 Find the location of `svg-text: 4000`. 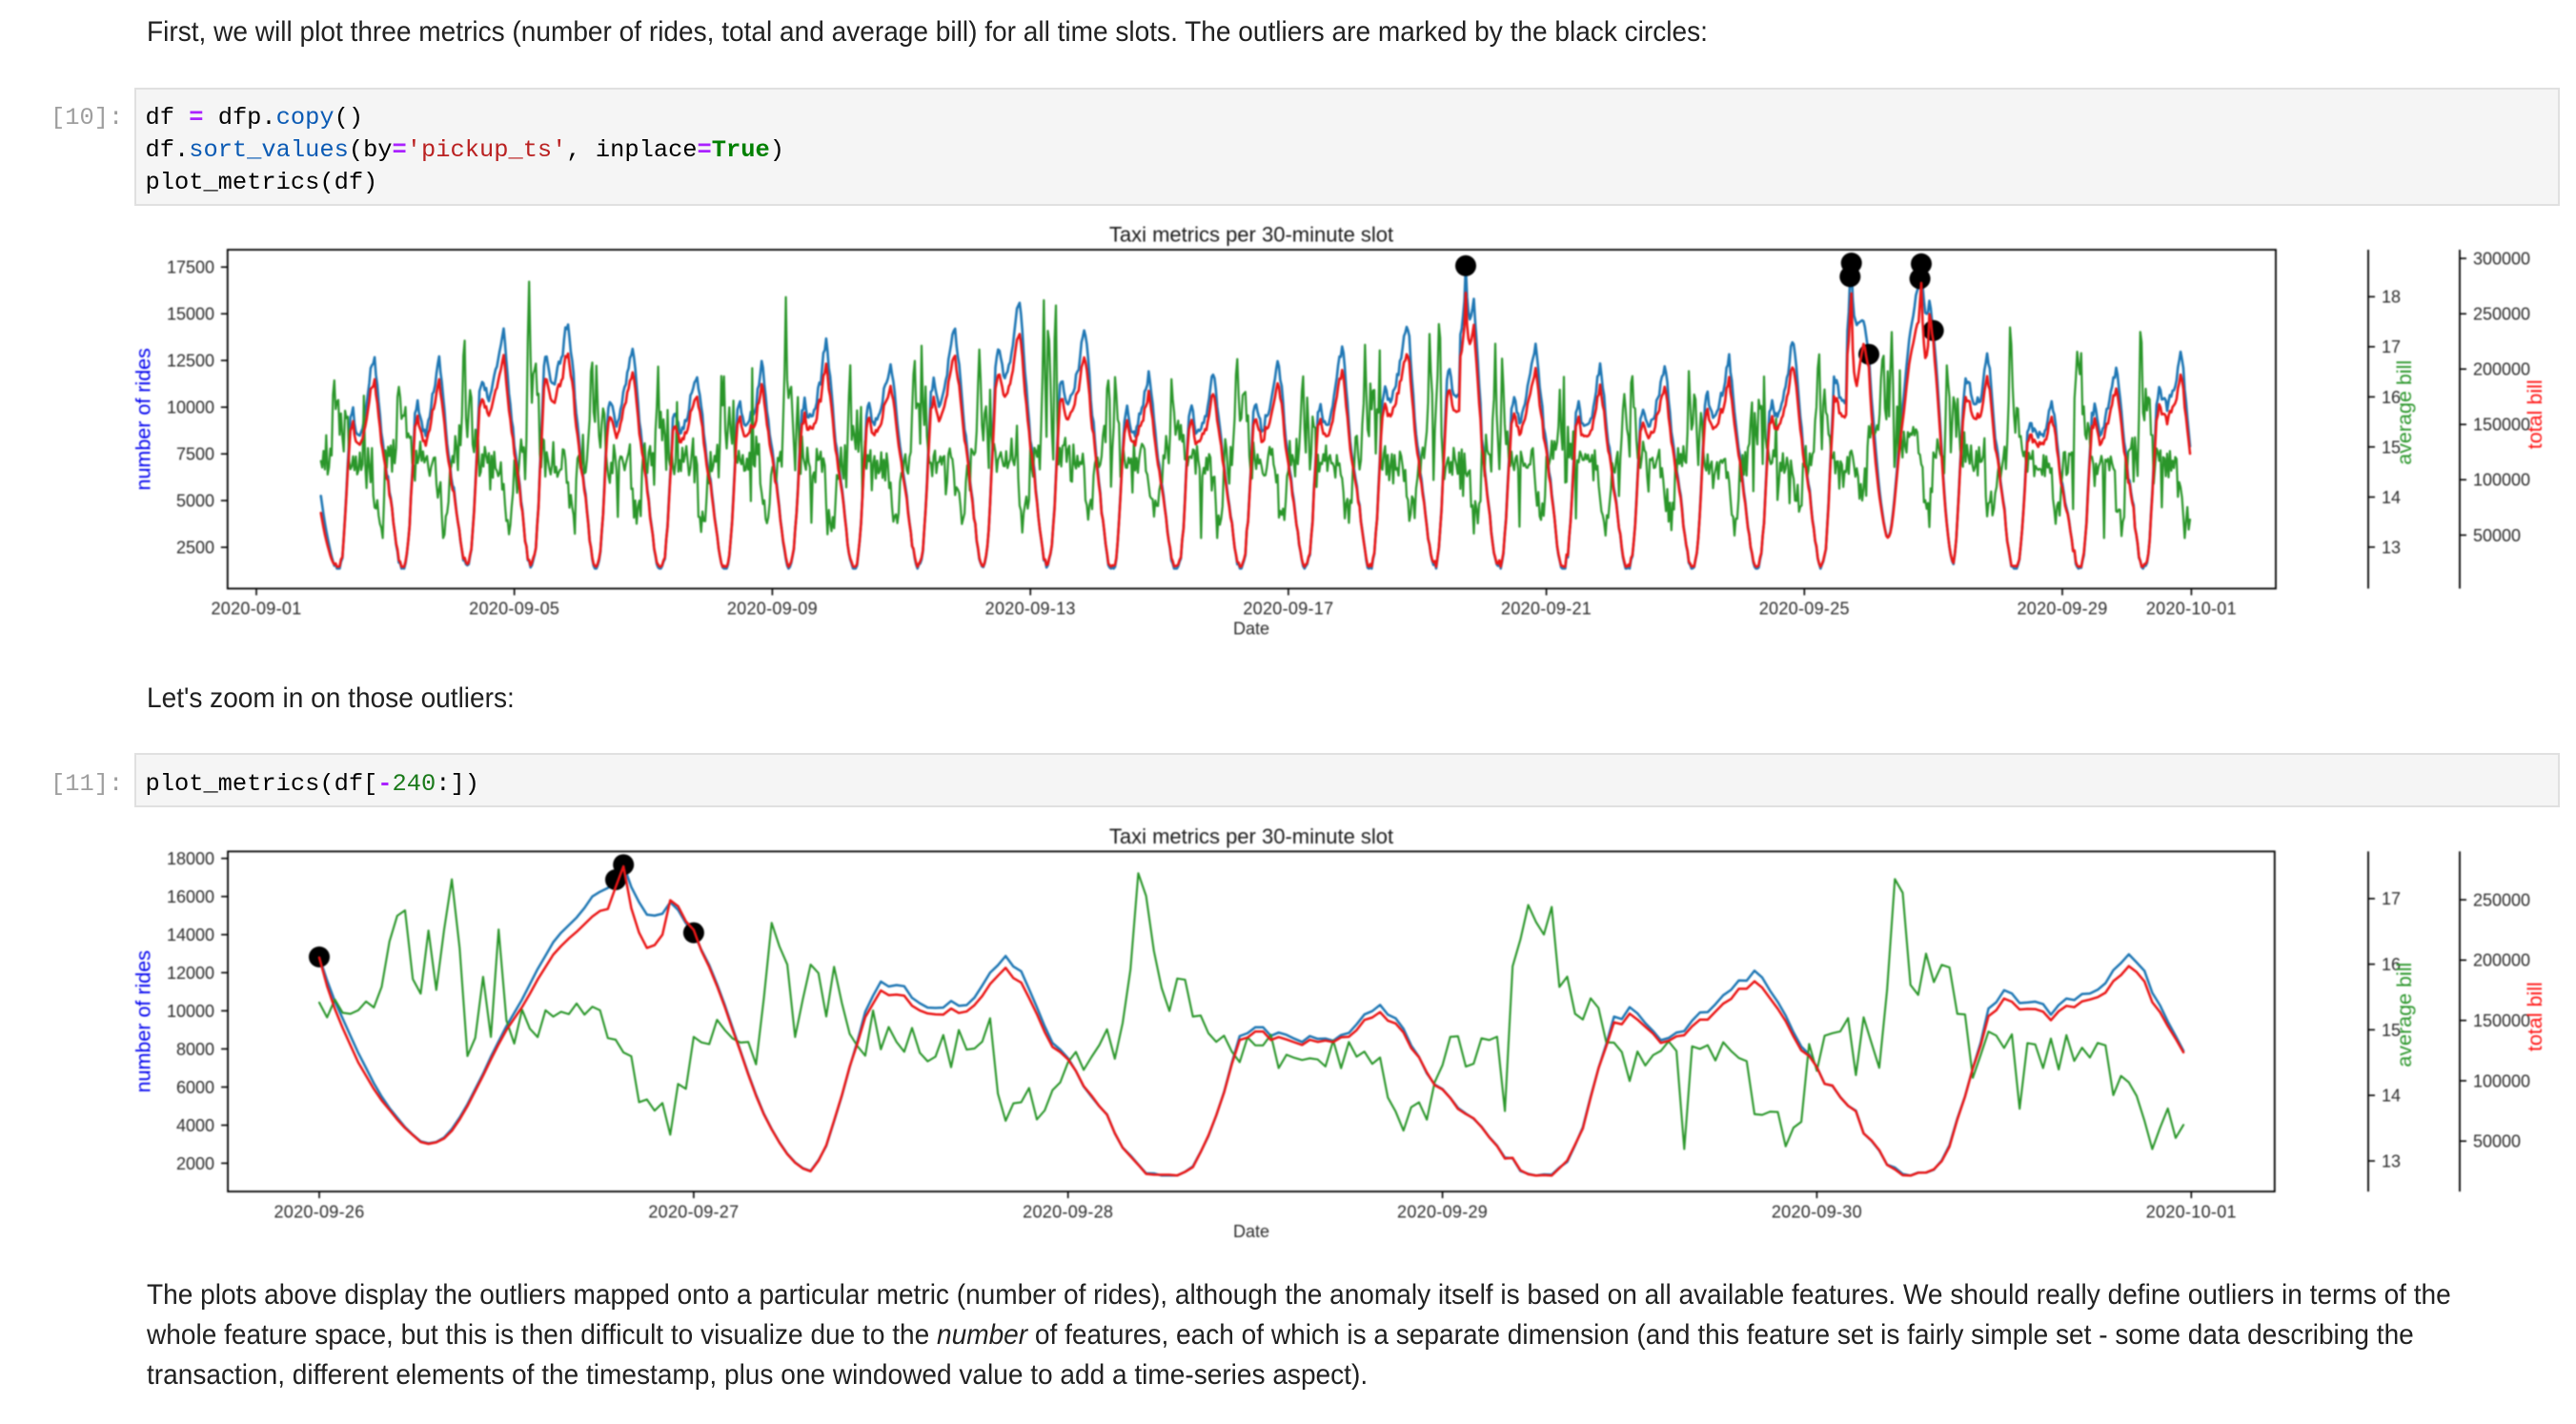

svg-text: 4000 is located at coordinates (195, 1126).